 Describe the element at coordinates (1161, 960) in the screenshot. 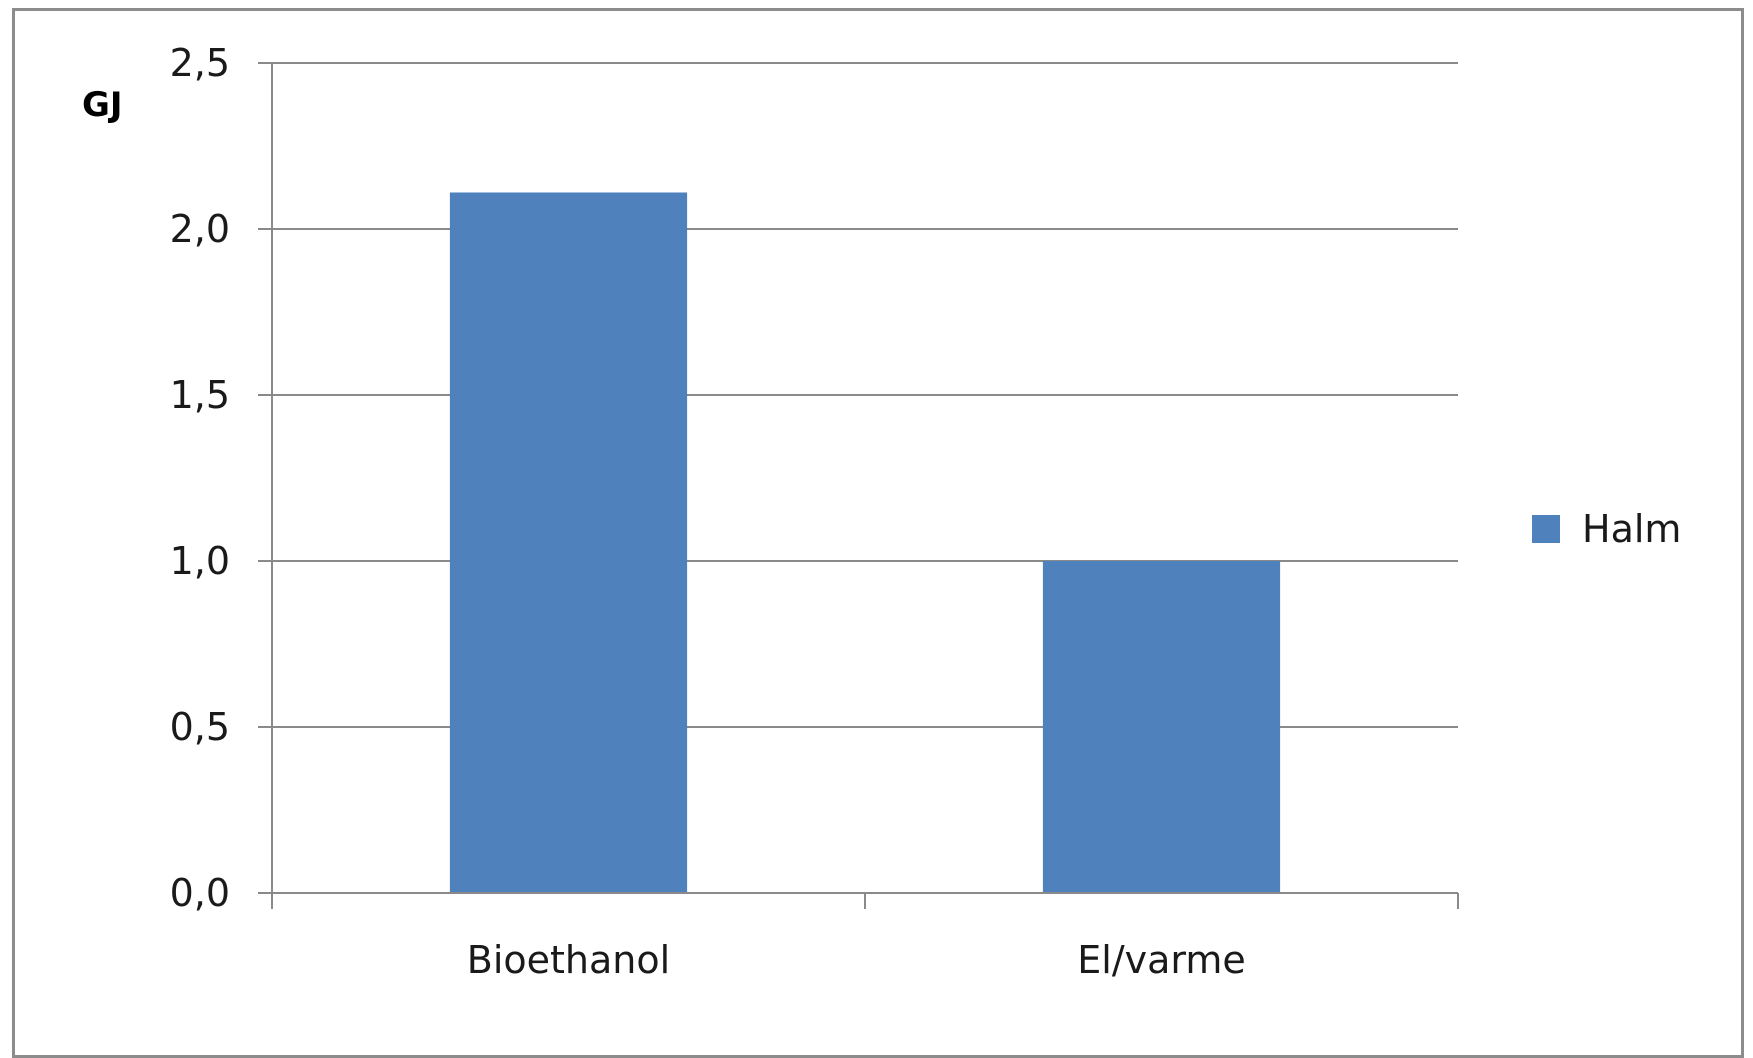

I see `x-category-label: El/varme` at that location.